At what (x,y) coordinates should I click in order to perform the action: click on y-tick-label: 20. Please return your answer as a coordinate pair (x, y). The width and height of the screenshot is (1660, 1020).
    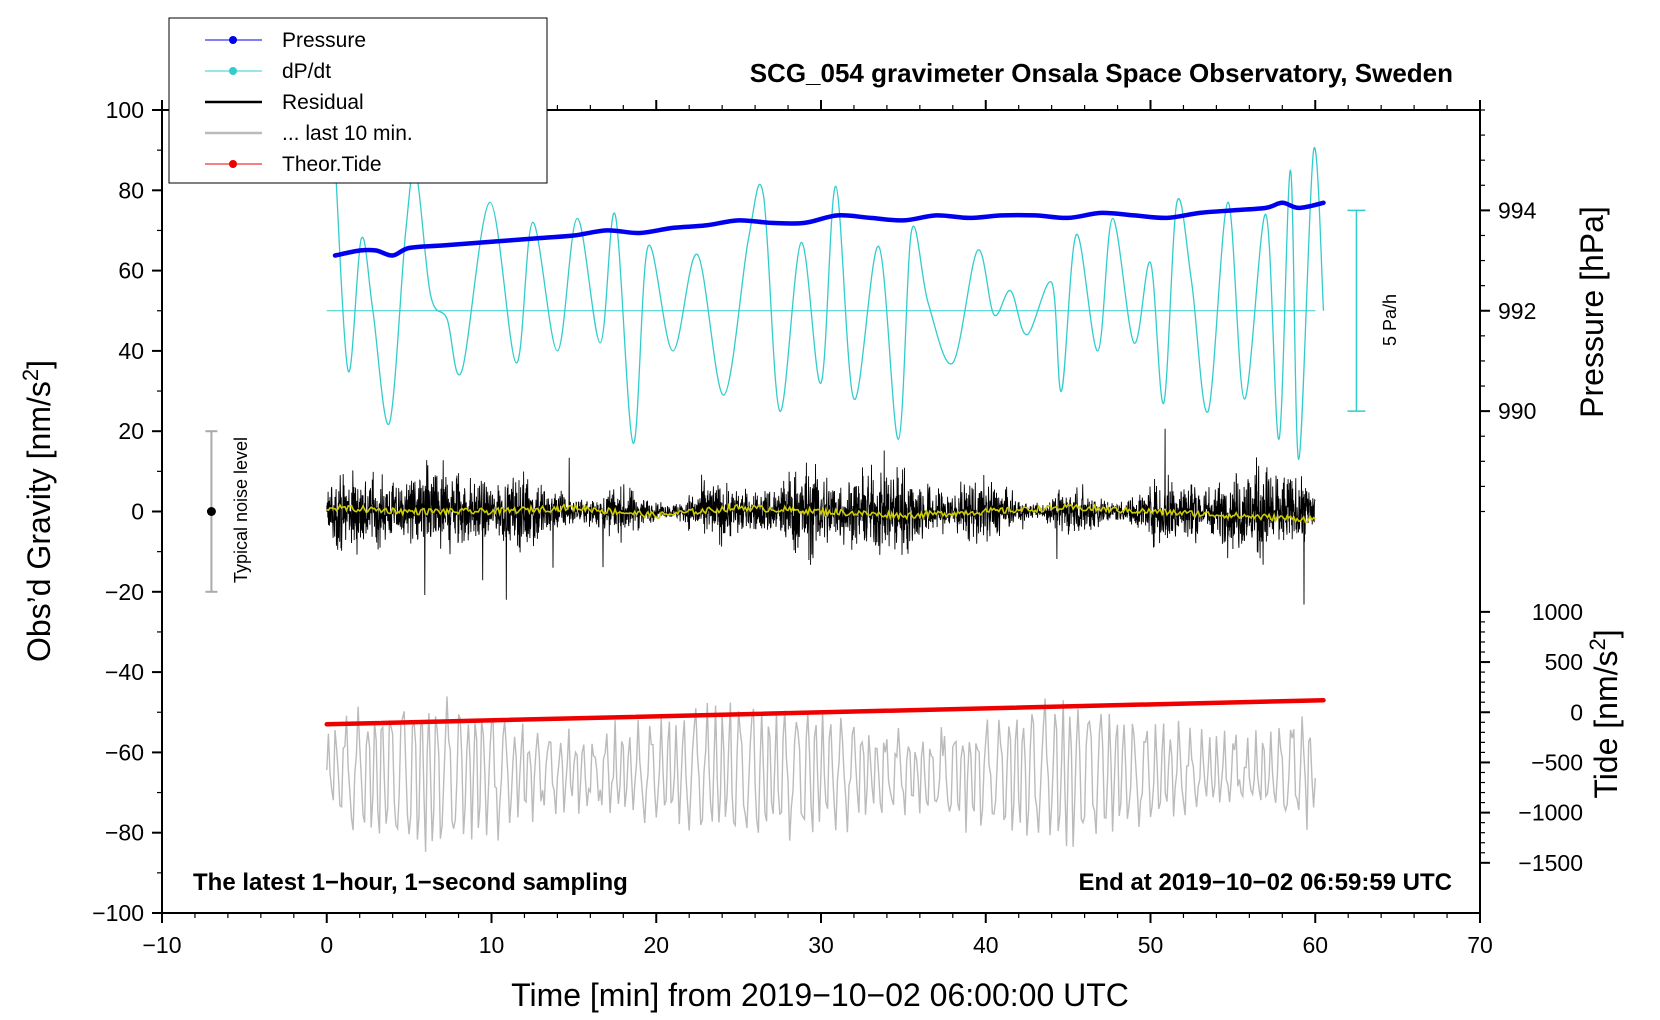
    Looking at the image, I should click on (131, 431).